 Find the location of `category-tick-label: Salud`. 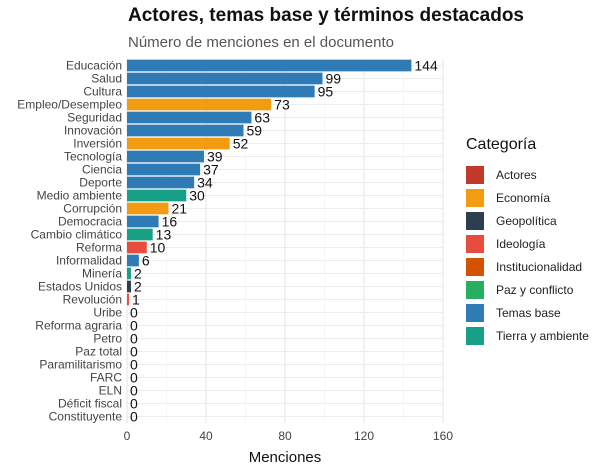

category-tick-label: Salud is located at coordinates (106, 79).